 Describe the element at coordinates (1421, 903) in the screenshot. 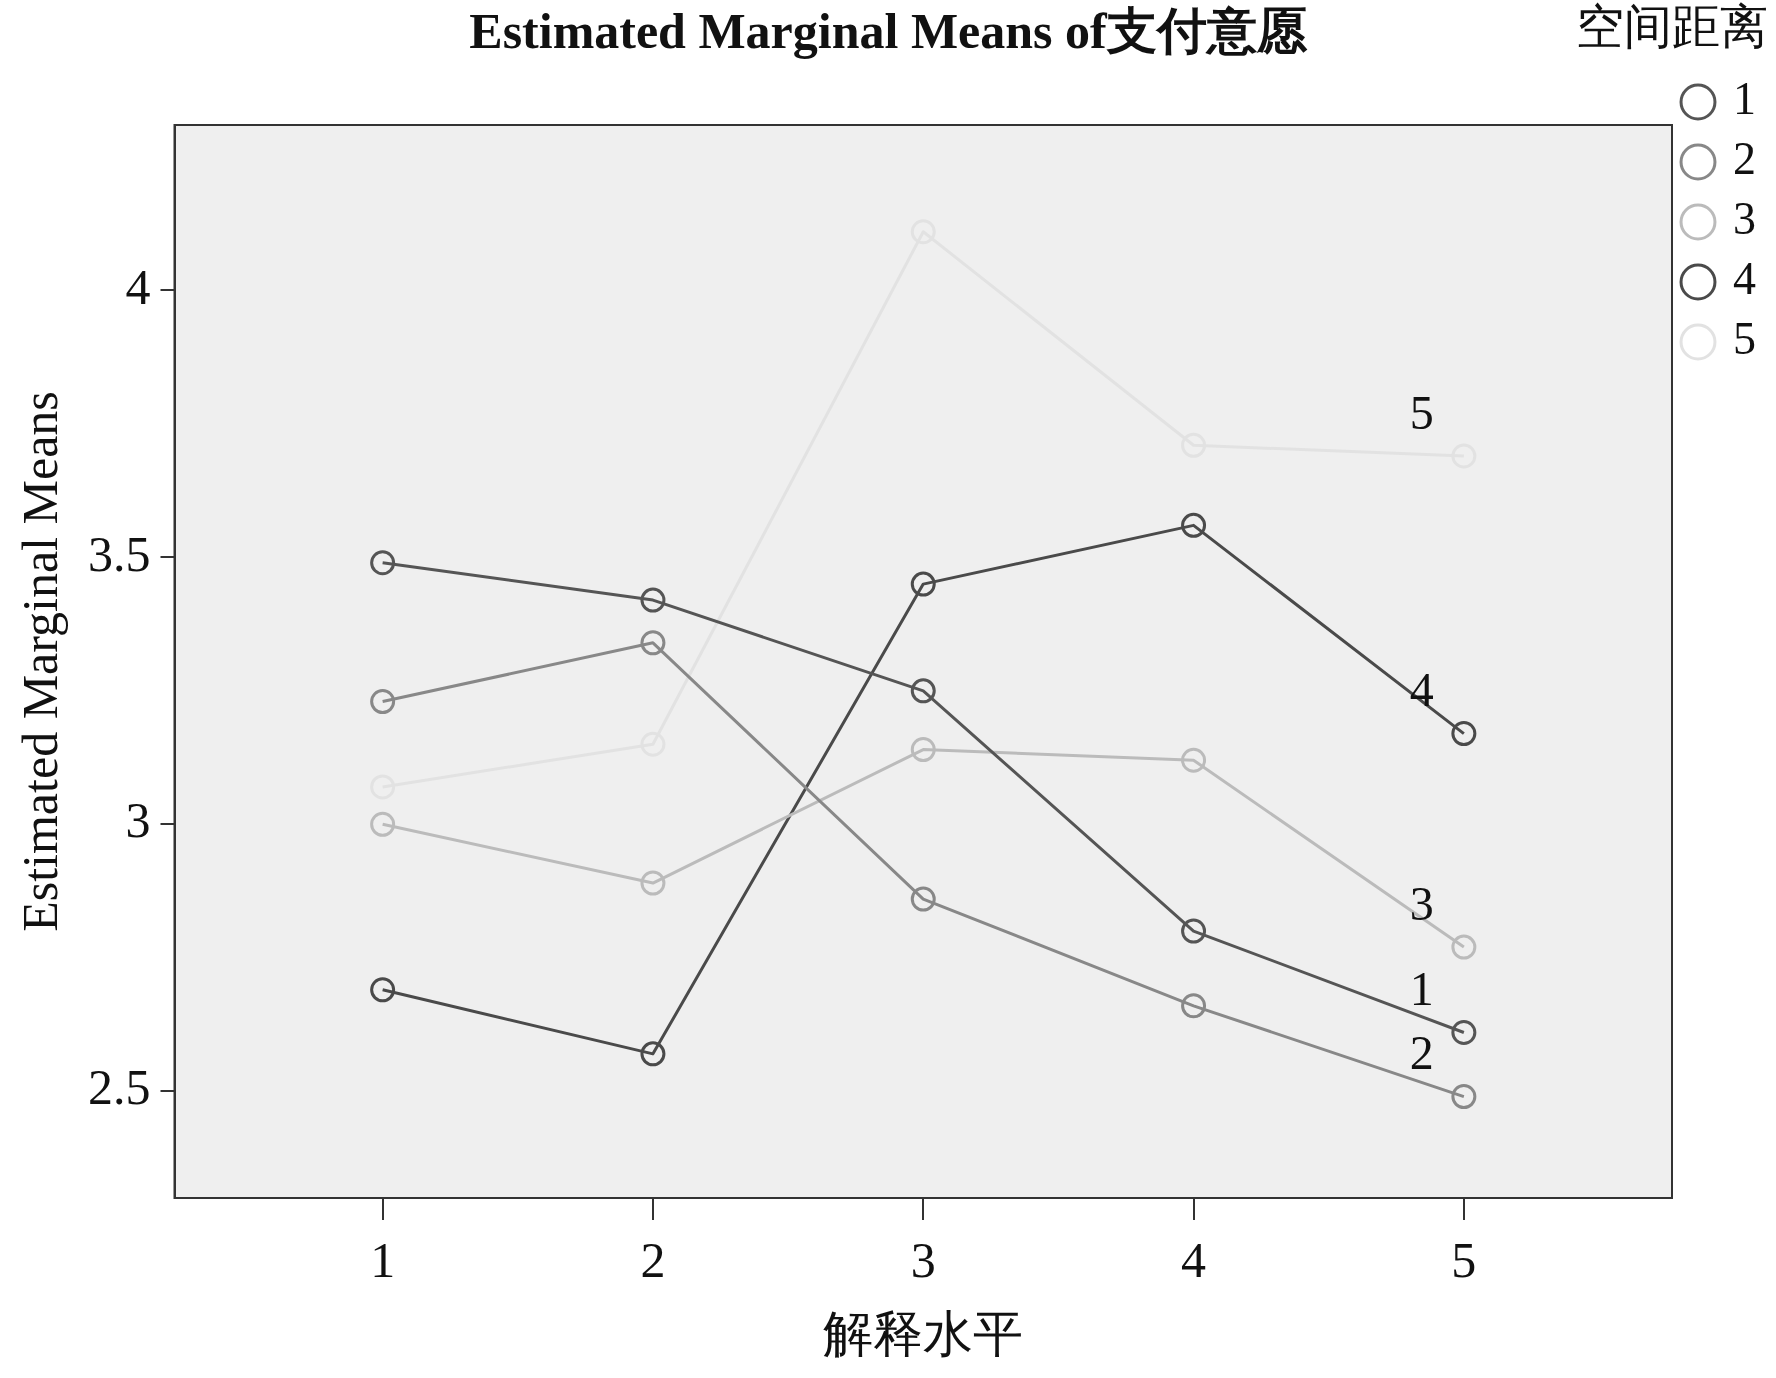

I see `text: 3` at that location.